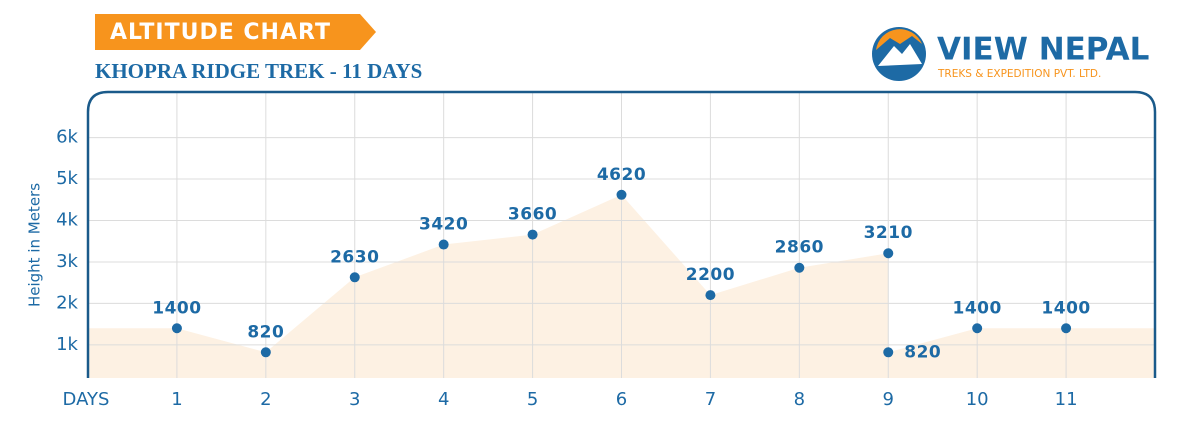 This screenshot has width=1200, height=433. I want to click on y-tick-label: 3k, so click(67, 261).